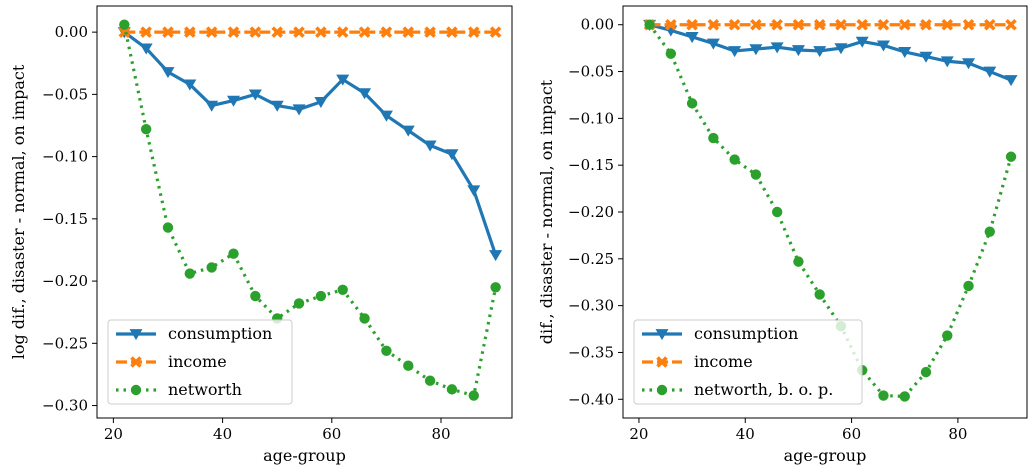 The height and width of the screenshot is (475, 1033). Describe the element at coordinates (591, 165) in the screenshot. I see `y-tick-label: −0.15` at that location.